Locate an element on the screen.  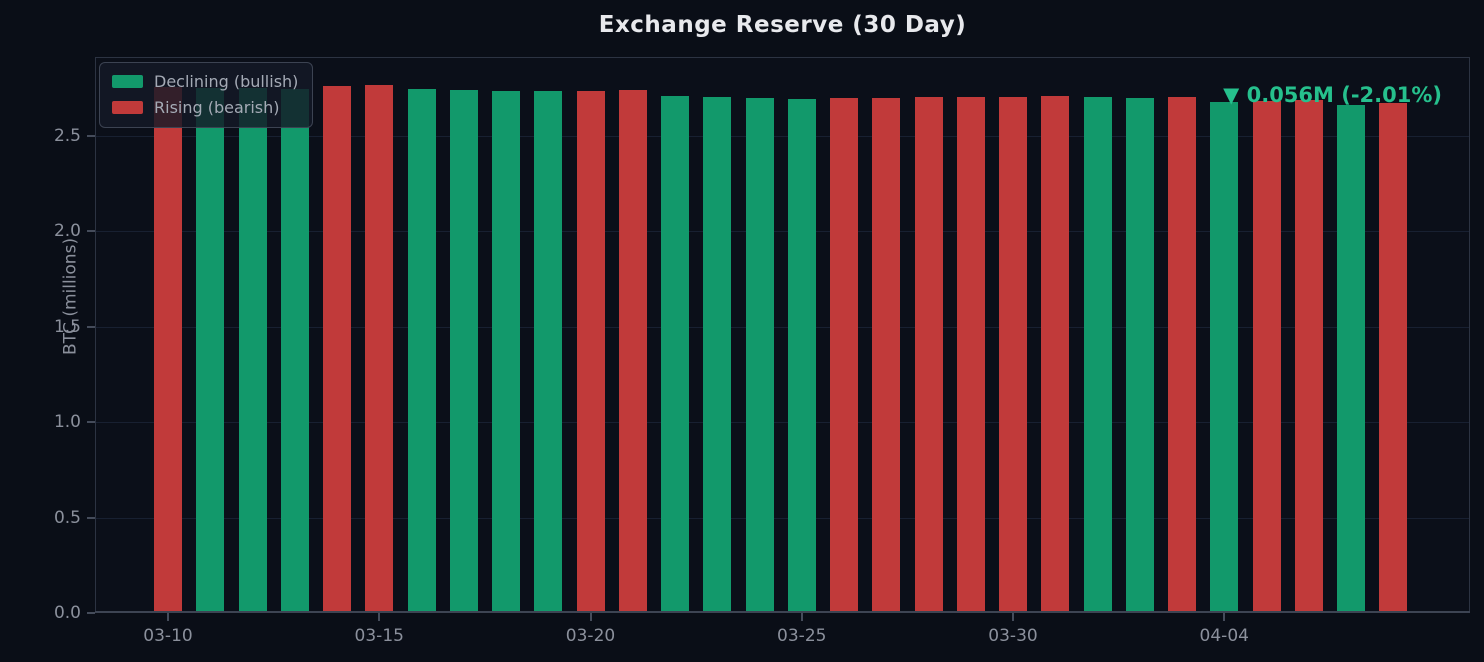
bar-03-22-declining is located at coordinates (675, 354).